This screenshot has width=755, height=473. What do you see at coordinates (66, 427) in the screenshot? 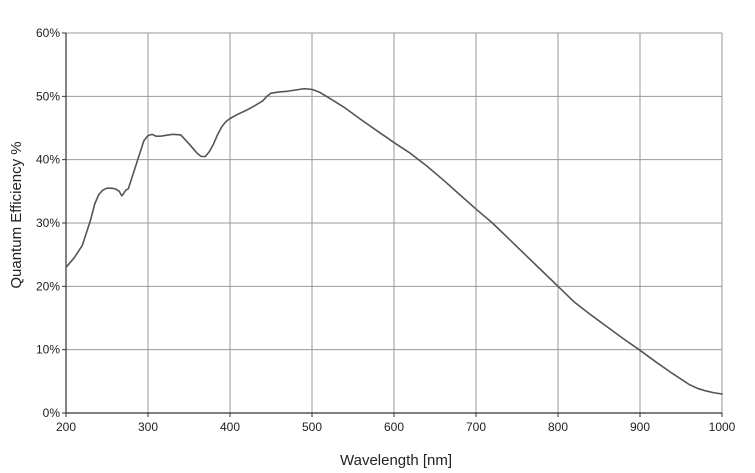
I see `x-tick-label: 200` at bounding box center [66, 427].